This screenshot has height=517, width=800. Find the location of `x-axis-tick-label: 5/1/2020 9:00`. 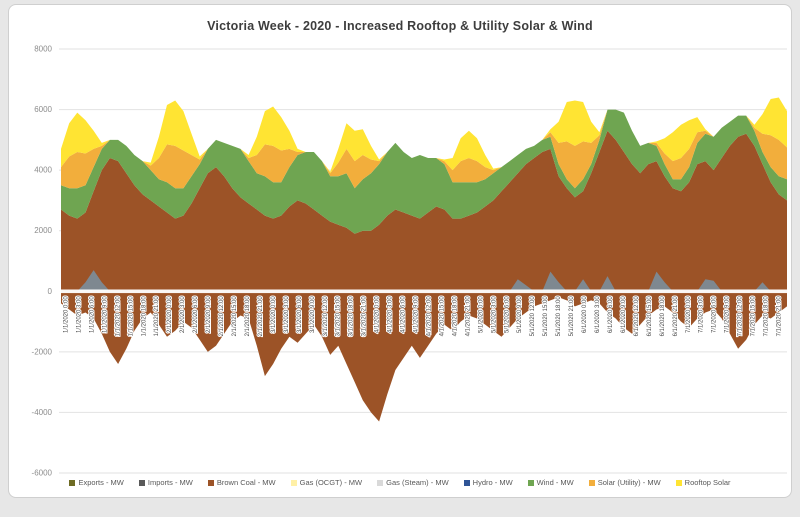

x-axis-tick-label: 5/1/2020 9:00 is located at coordinates (520, 314).